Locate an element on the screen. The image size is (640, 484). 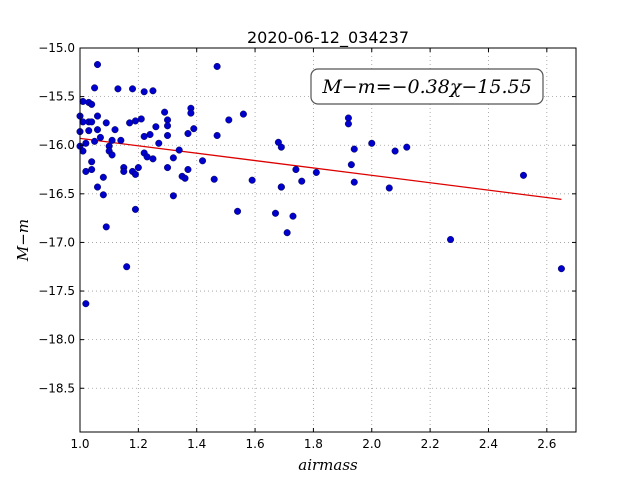
x-tick-label: 1.6 is located at coordinates (255, 444).